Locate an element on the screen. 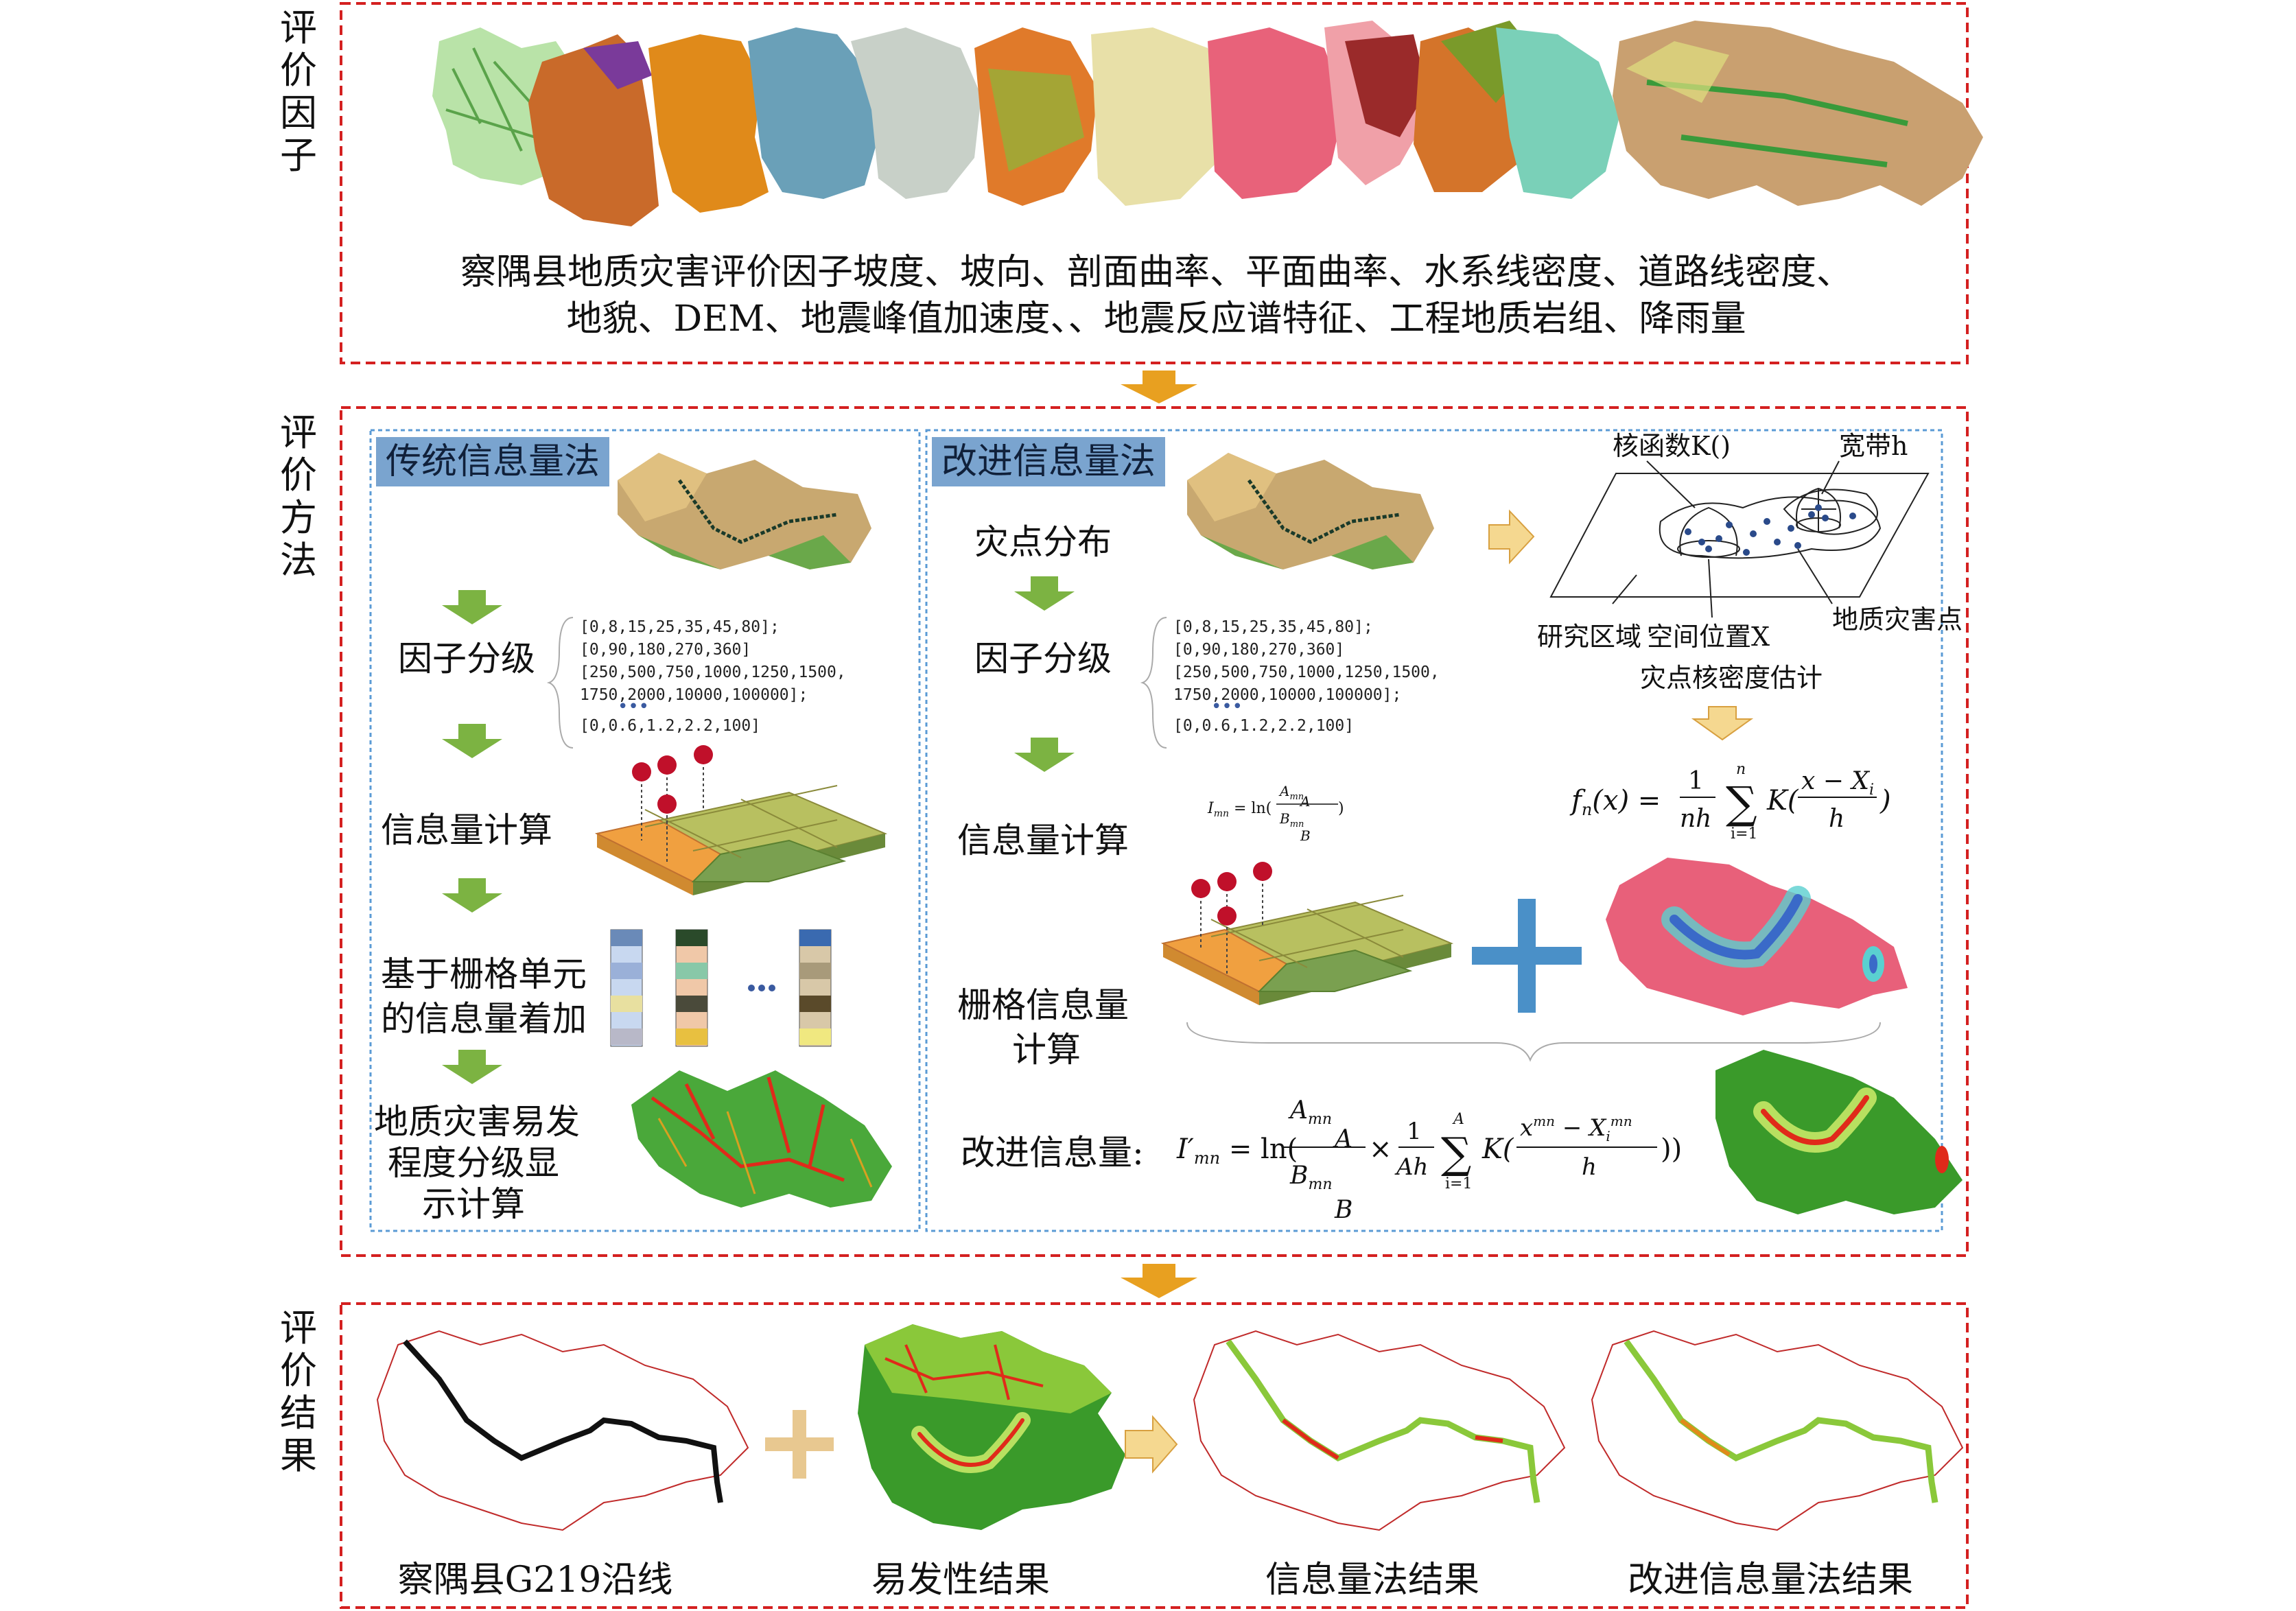 The height and width of the screenshot is (1611, 2296). svg-text: n is located at coordinates (1741, 769).